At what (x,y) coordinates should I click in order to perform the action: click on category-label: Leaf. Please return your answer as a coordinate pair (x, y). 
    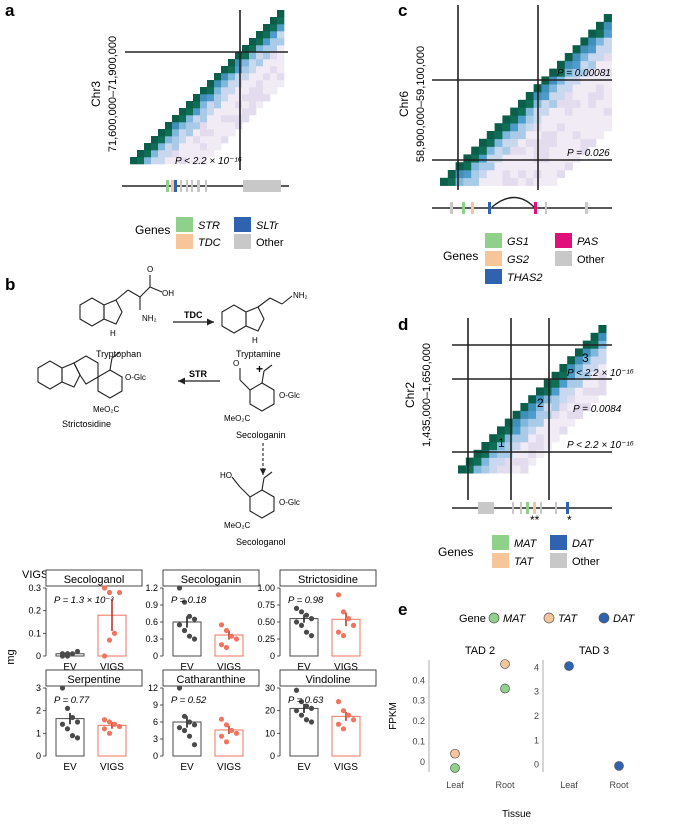
    Looking at the image, I should click on (569, 785).